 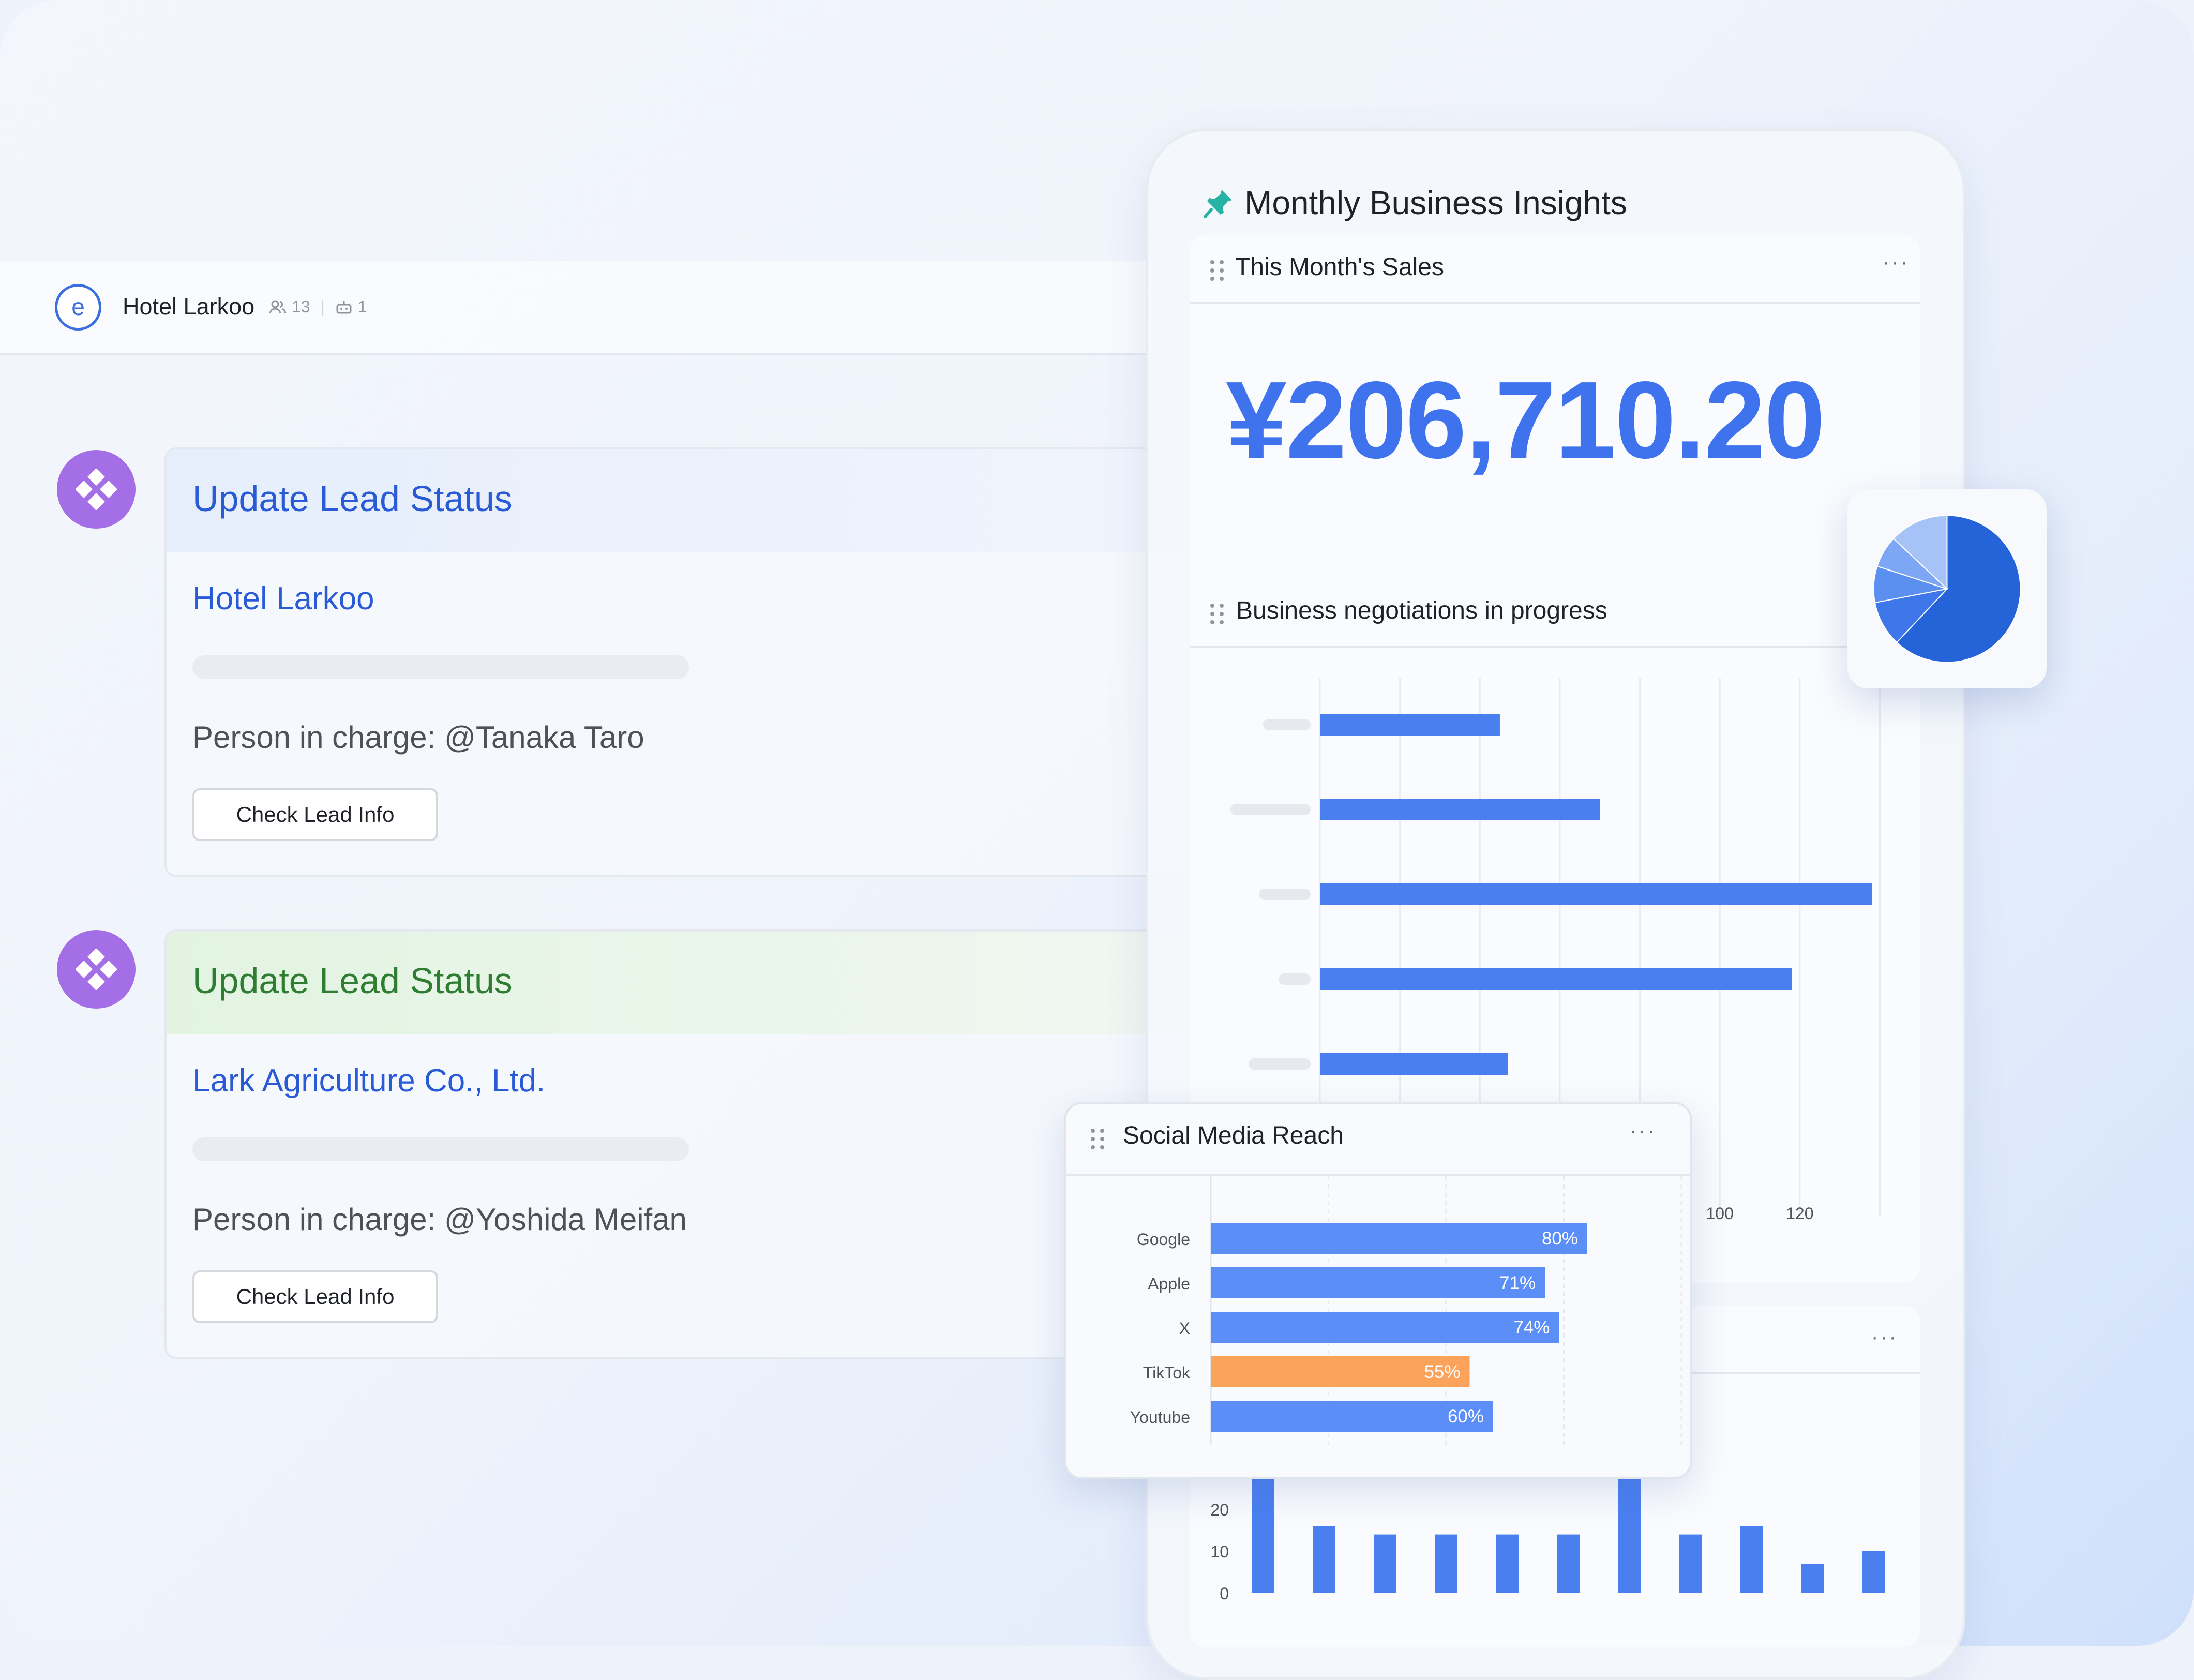 What do you see at coordinates (344, 307) in the screenshot?
I see `bot-icon` at bounding box center [344, 307].